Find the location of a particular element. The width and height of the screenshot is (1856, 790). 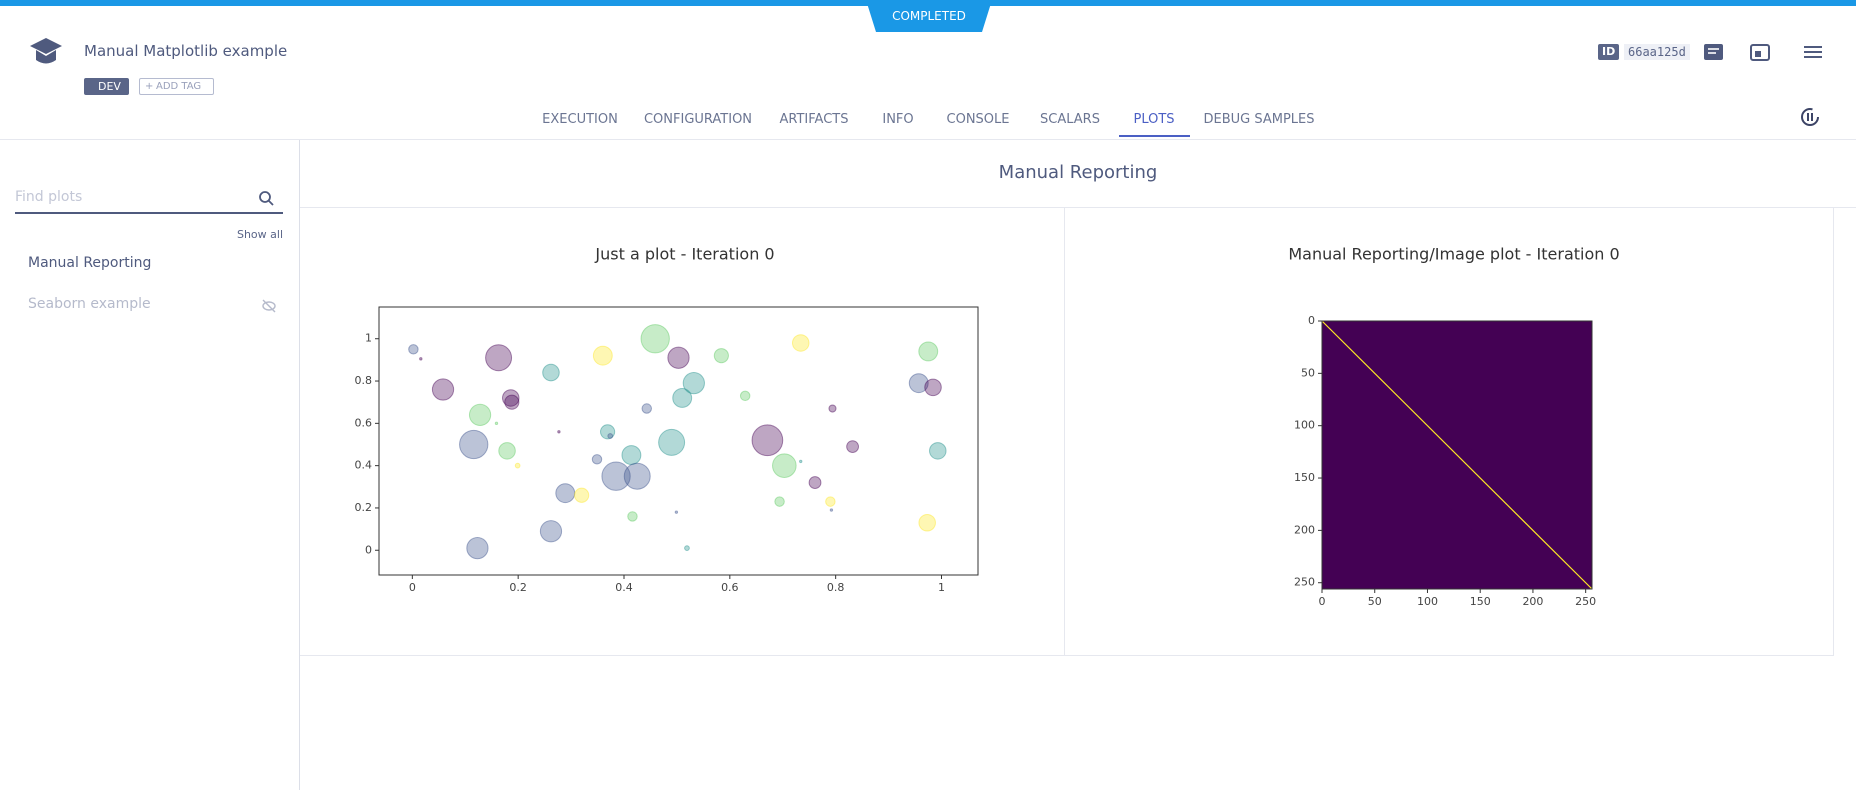

x-tick-label: 150 is located at coordinates (1480, 601).